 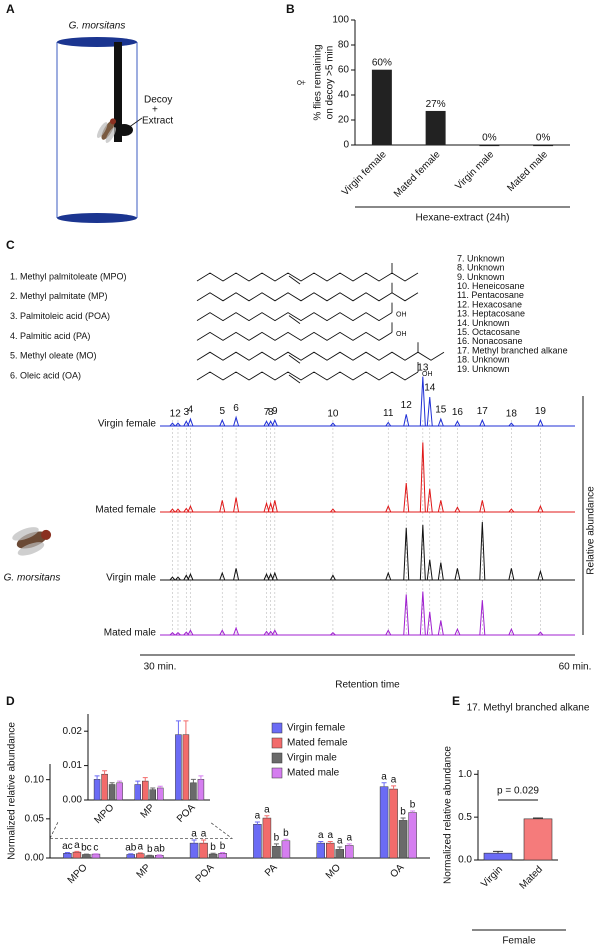 I want to click on x-tick-label: Mated, so click(x=531, y=877).